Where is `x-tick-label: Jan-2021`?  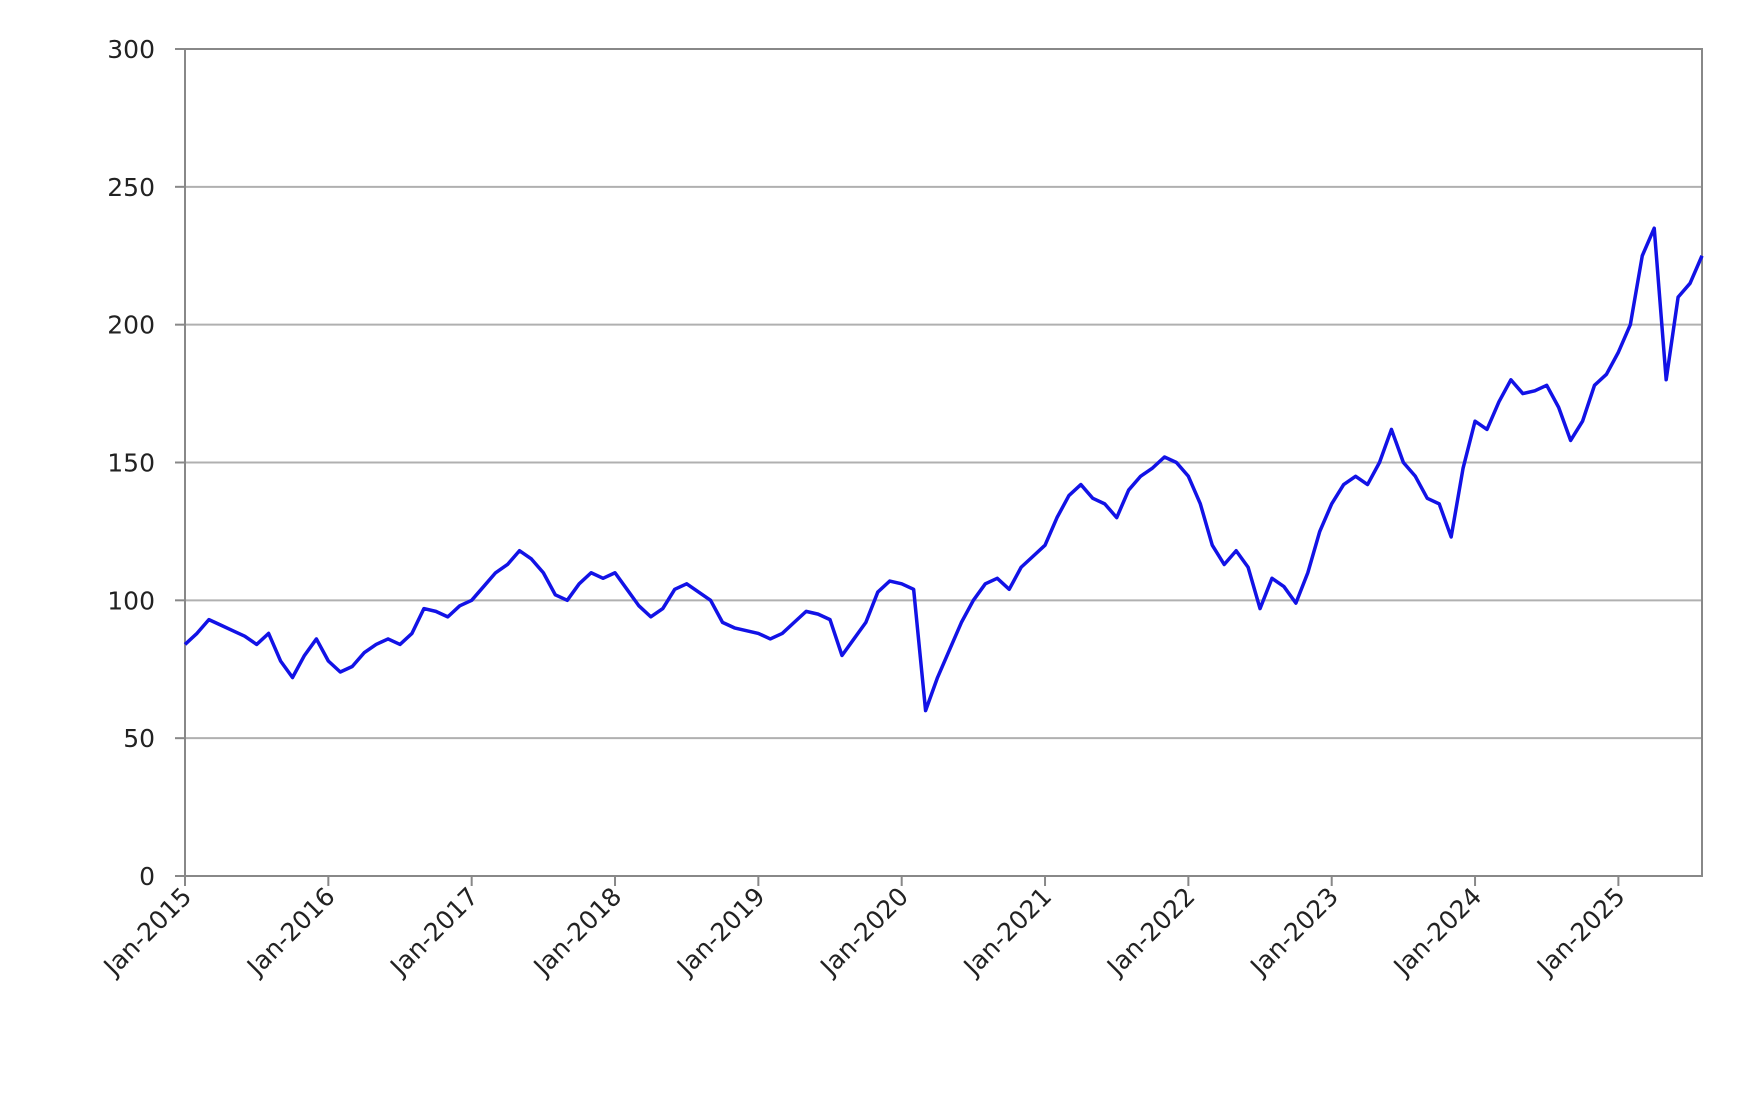
x-tick-label: Jan-2021 is located at coordinates (1007, 932).